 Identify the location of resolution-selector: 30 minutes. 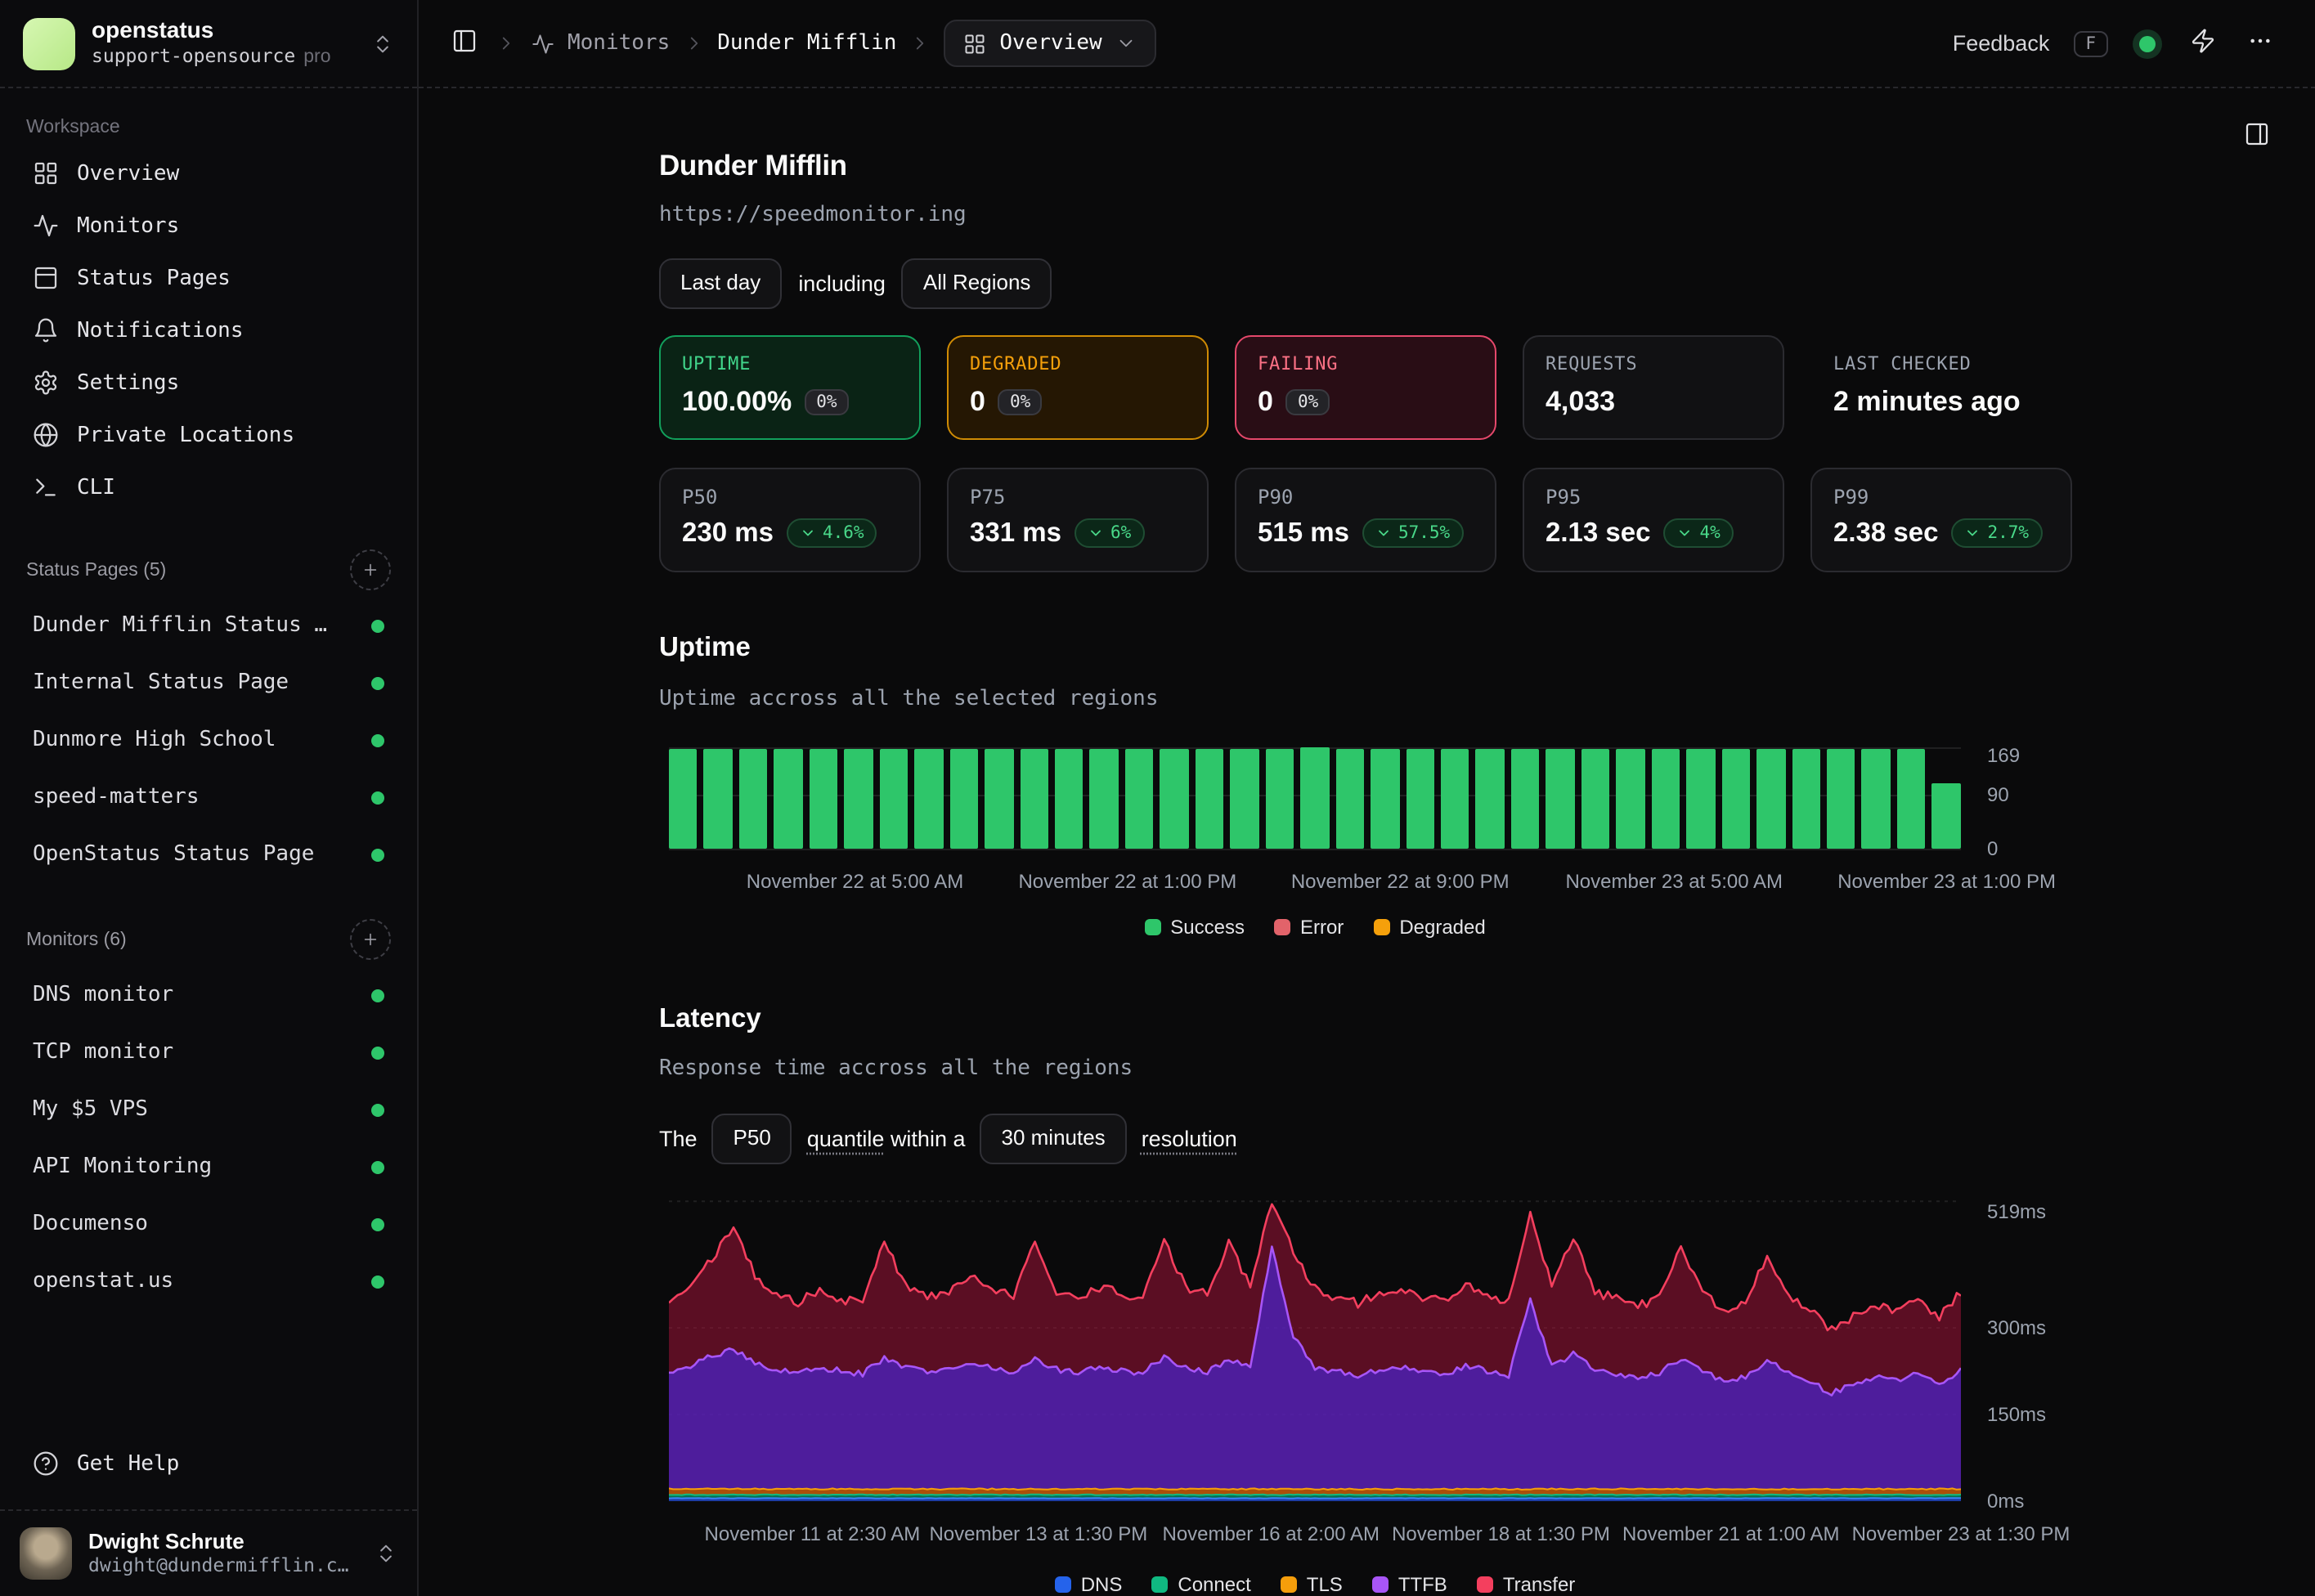
(1053, 1139).